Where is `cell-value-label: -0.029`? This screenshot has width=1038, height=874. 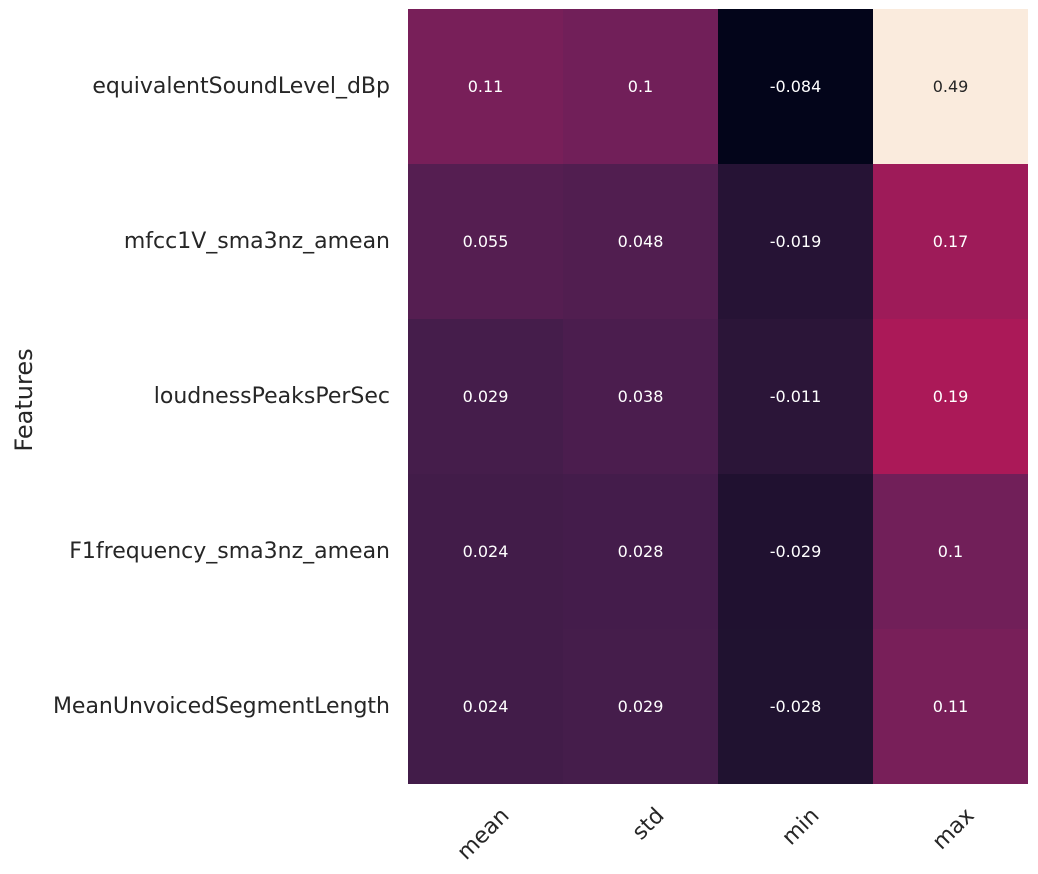
cell-value-label: -0.029 is located at coordinates (796, 551).